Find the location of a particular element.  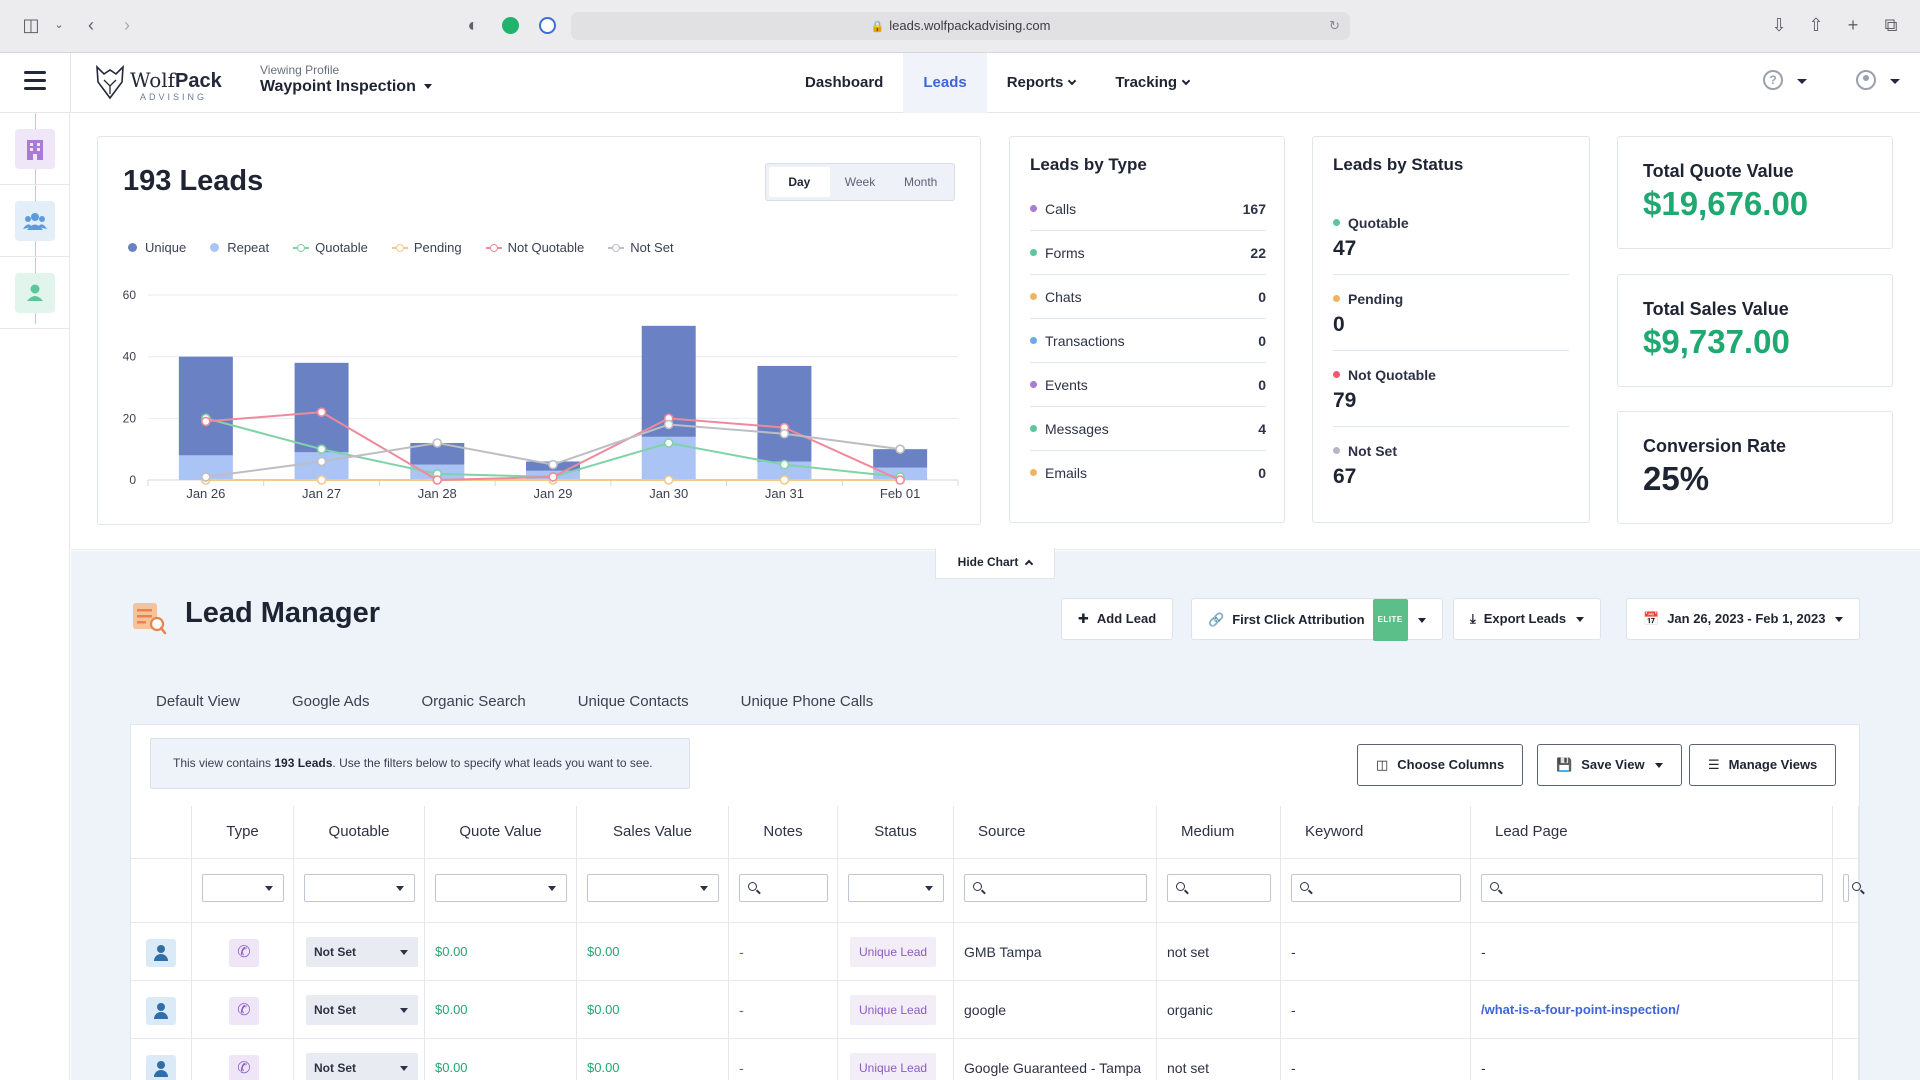

sidebar-item-accounts is located at coordinates (35, 149).